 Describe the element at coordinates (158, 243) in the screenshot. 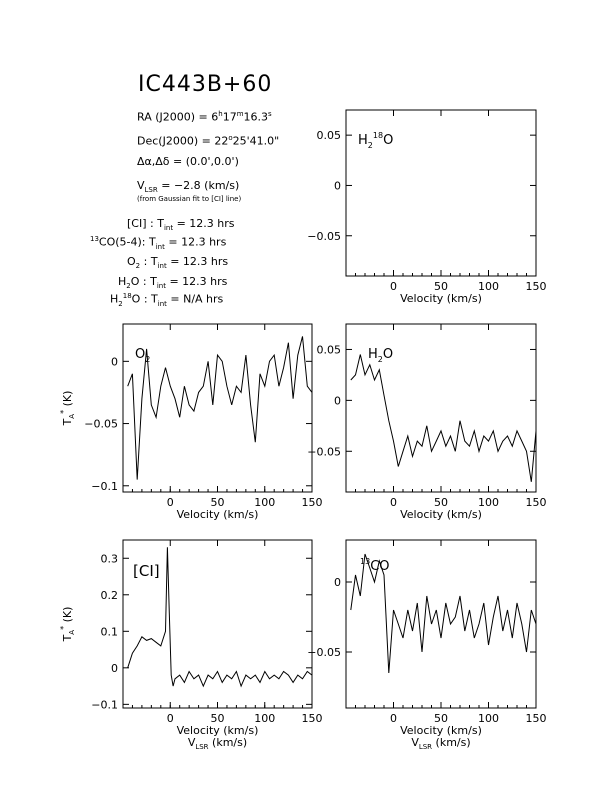

I see `tint-13co: 13CO(5-4): Tint = 12.3 hrs` at that location.